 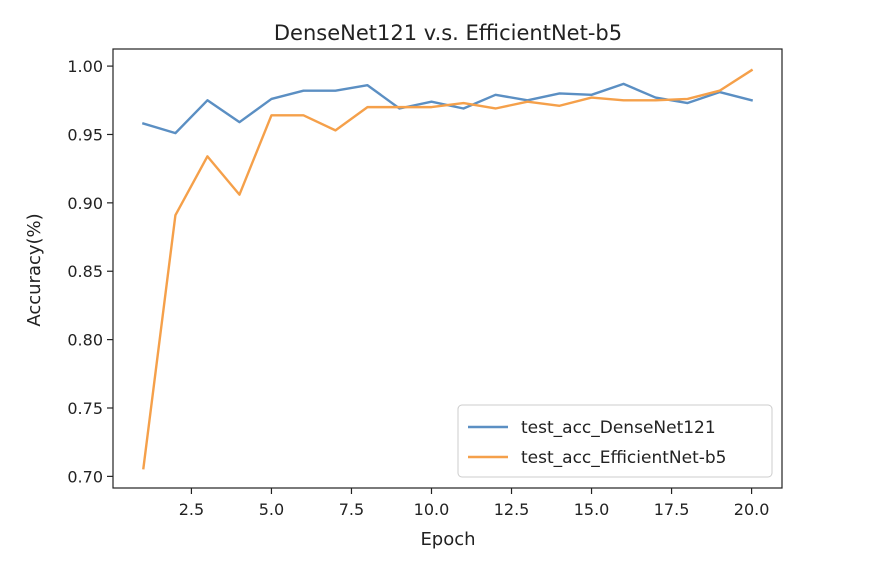 I want to click on y-axis-label: Accuracy(%), so click(x=34, y=269).